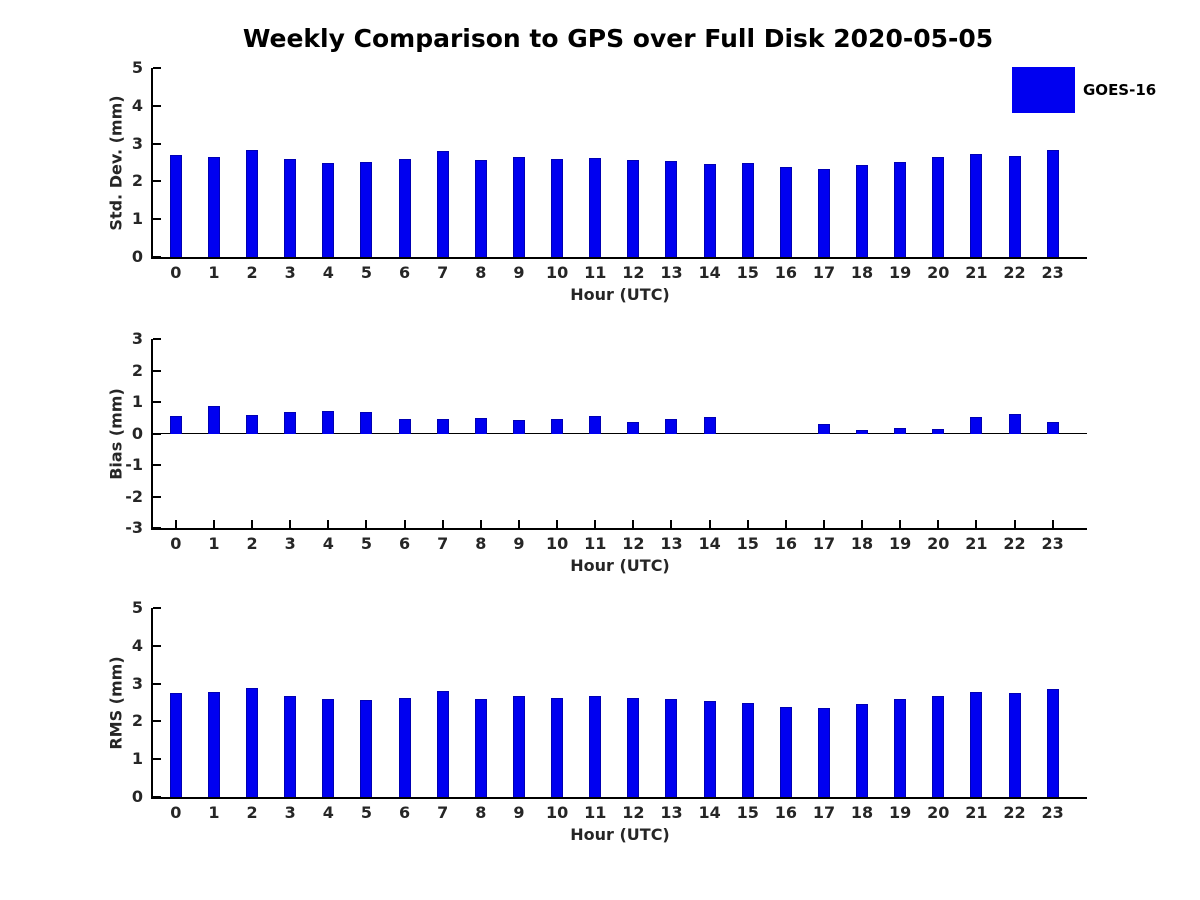 This screenshot has height=900, width=1200. Describe the element at coordinates (862, 812) in the screenshot. I see `rms-hour-label-18: 18` at that location.